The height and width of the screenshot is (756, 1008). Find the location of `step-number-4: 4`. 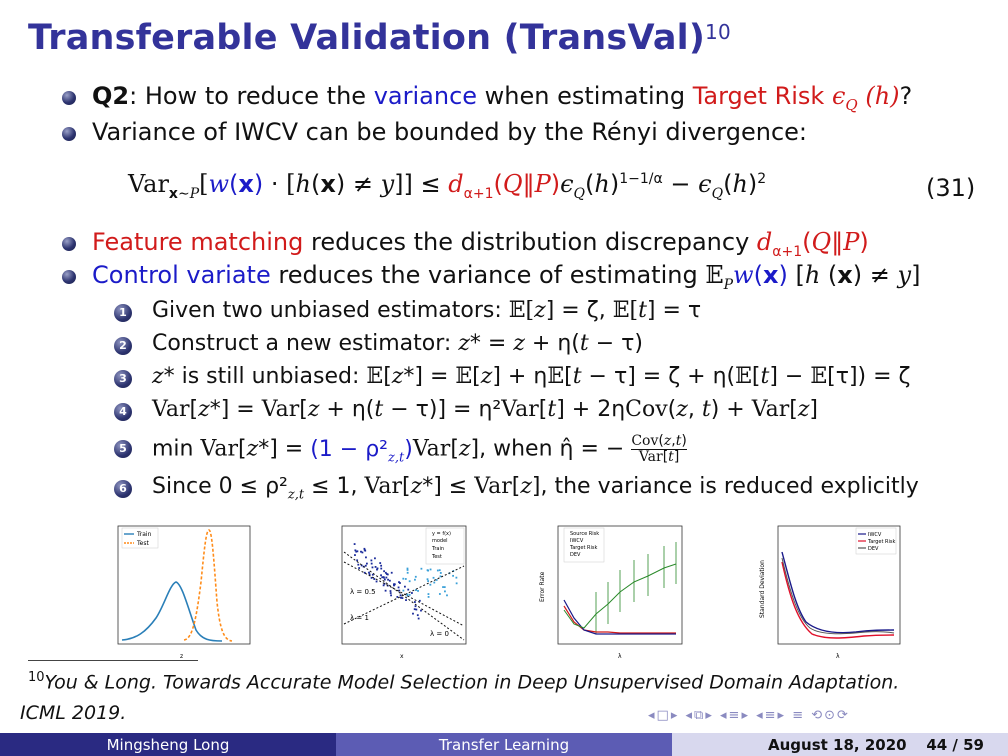

step-number-4: 4 is located at coordinates (123, 412).